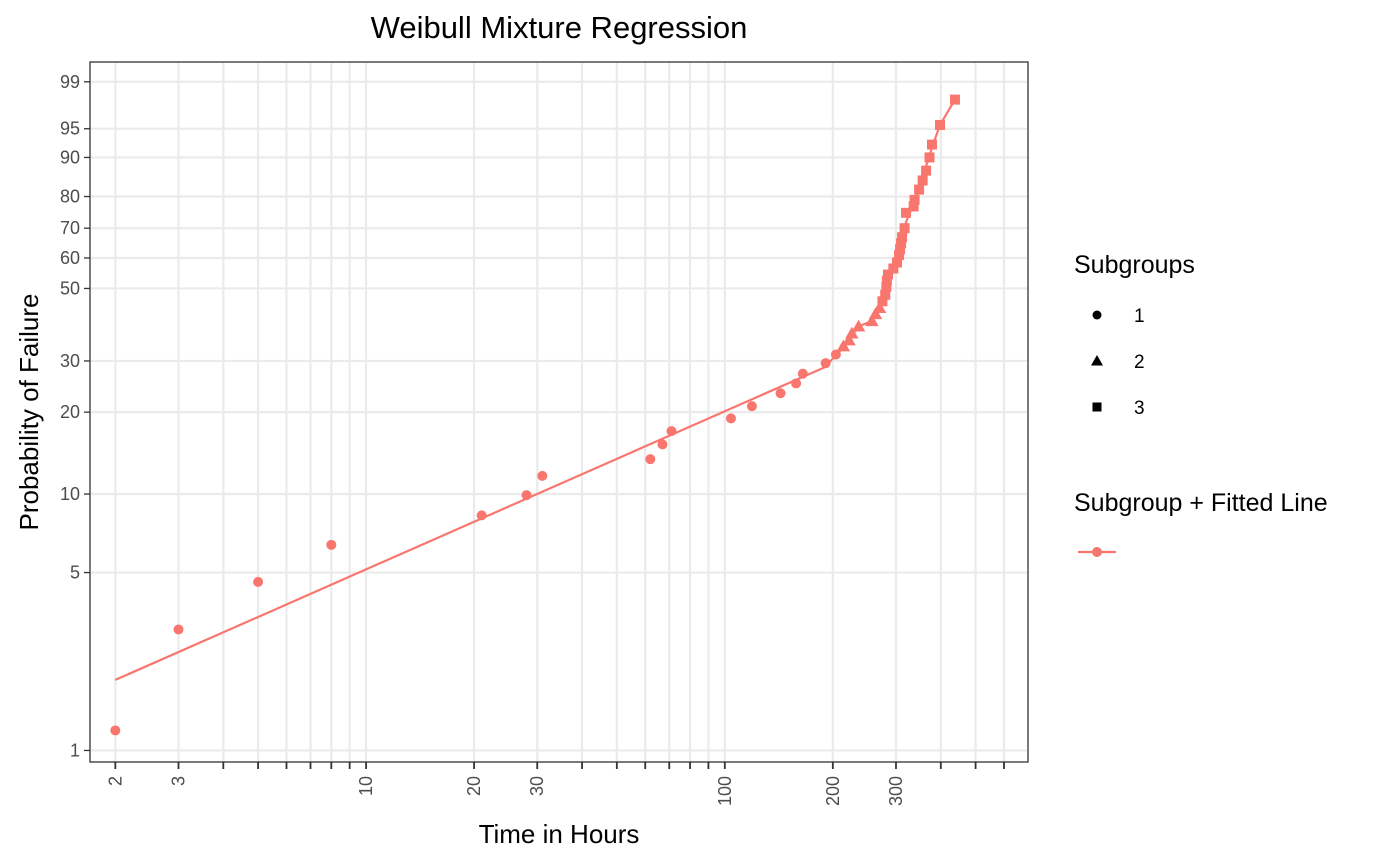  Describe the element at coordinates (725, 791) in the screenshot. I see `x-tick-label: 100` at that location.